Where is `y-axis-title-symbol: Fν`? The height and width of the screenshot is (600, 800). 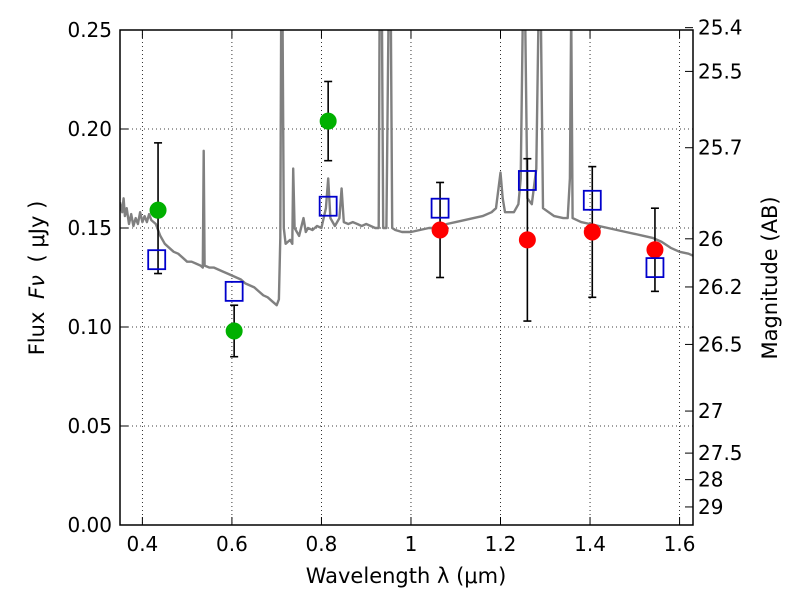
y-axis-title-symbol: Fν is located at coordinates (37, 287).